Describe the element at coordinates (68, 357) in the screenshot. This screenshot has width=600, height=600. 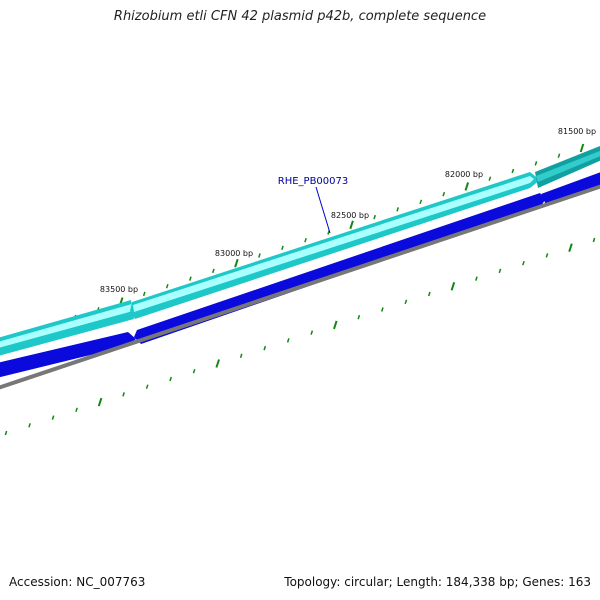
I see `reverse-gene-arrow-left` at that location.